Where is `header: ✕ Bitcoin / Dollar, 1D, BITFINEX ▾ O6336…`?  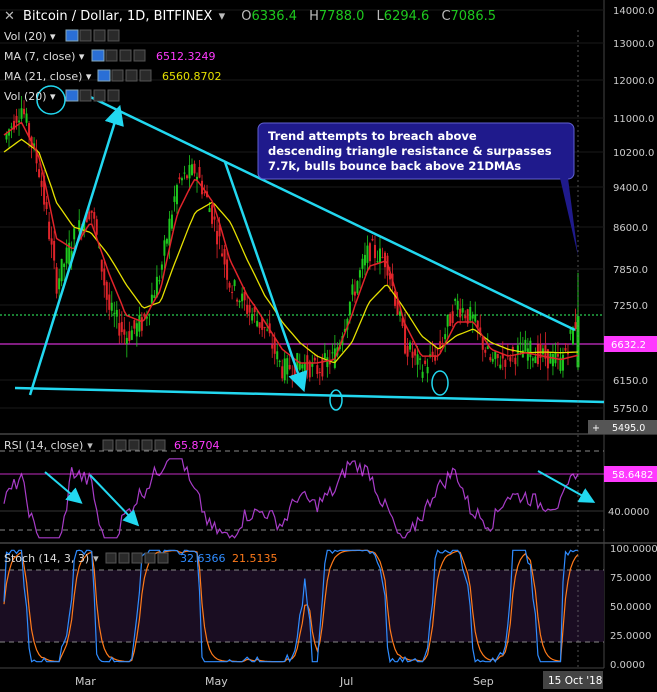
header: ✕ Bitcoin / Dollar, 1D, BITFINEX ▾ O6336… is located at coordinates (250, 16).